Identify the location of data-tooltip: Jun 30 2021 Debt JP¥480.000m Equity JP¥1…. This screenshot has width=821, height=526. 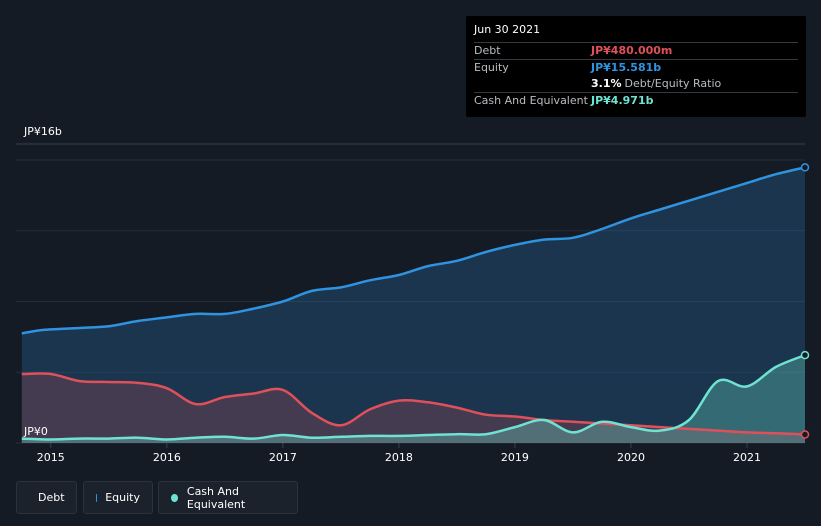
(636, 66).